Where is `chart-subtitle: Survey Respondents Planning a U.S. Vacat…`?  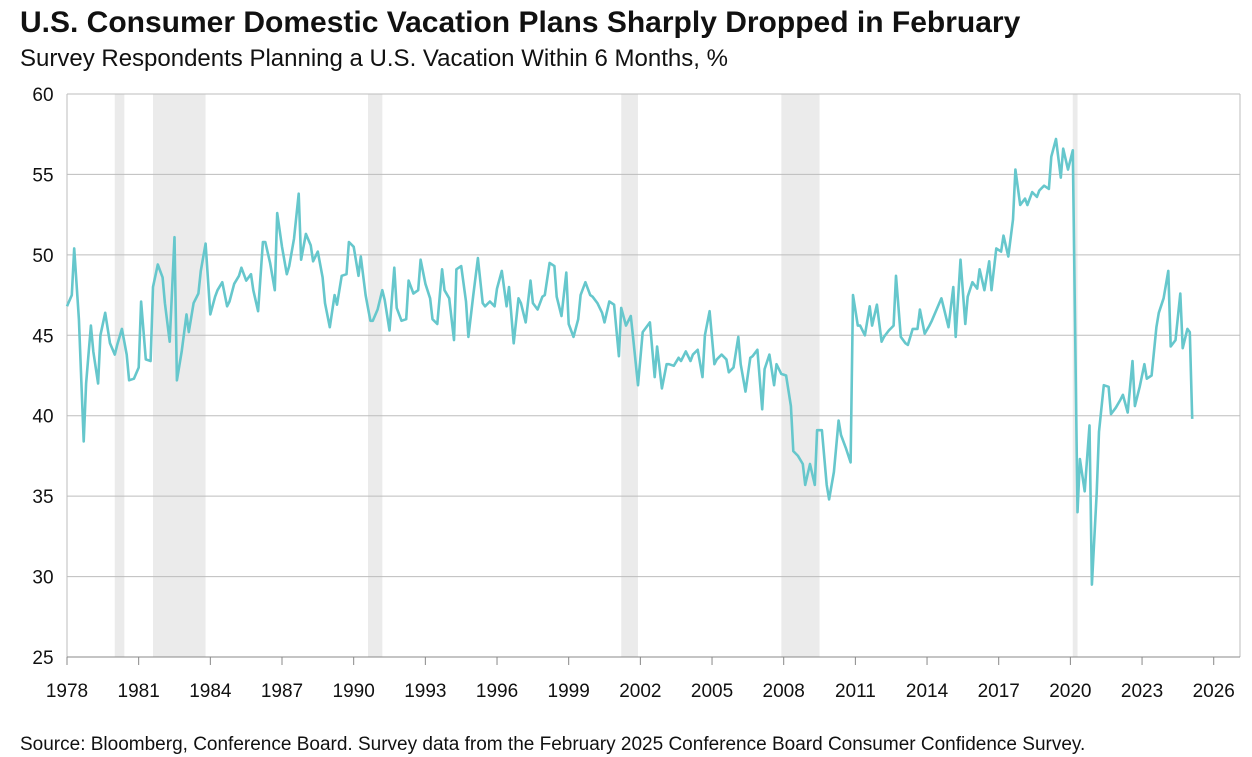 chart-subtitle: Survey Respondents Planning a U.S. Vacat… is located at coordinates (374, 58).